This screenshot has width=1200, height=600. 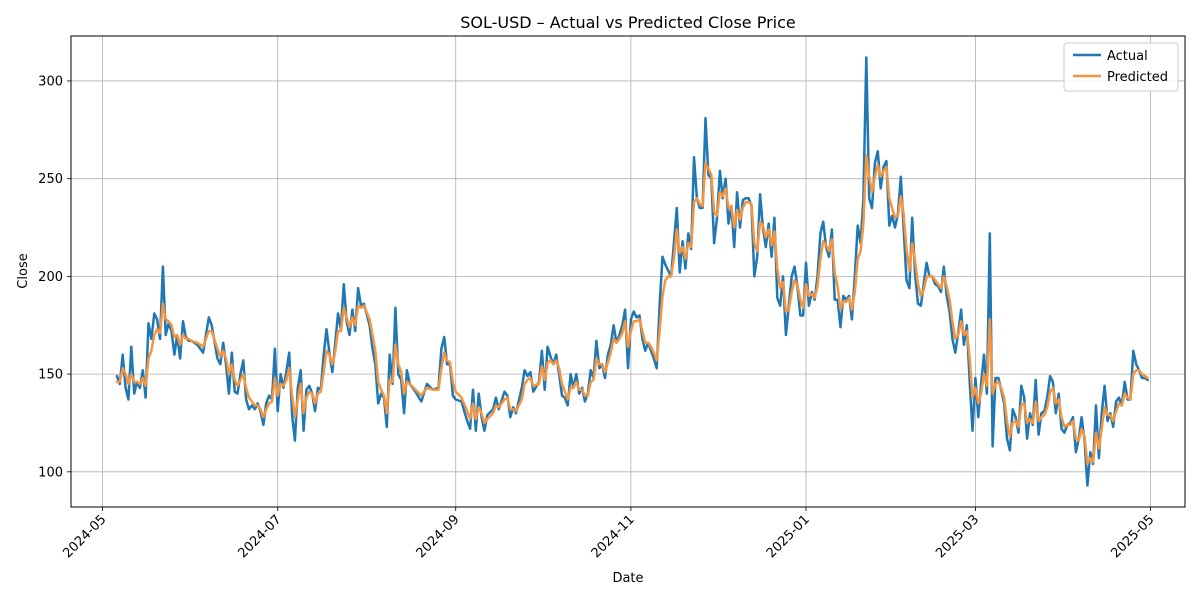 I want to click on y-tick-label: 150, so click(x=50, y=375).